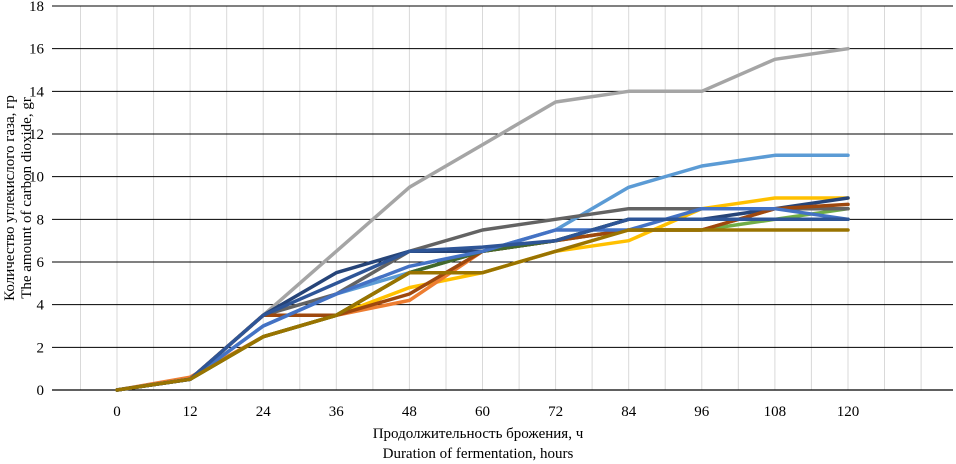 The height and width of the screenshot is (464, 956). I want to click on y-tick-label: 10, so click(36, 178).